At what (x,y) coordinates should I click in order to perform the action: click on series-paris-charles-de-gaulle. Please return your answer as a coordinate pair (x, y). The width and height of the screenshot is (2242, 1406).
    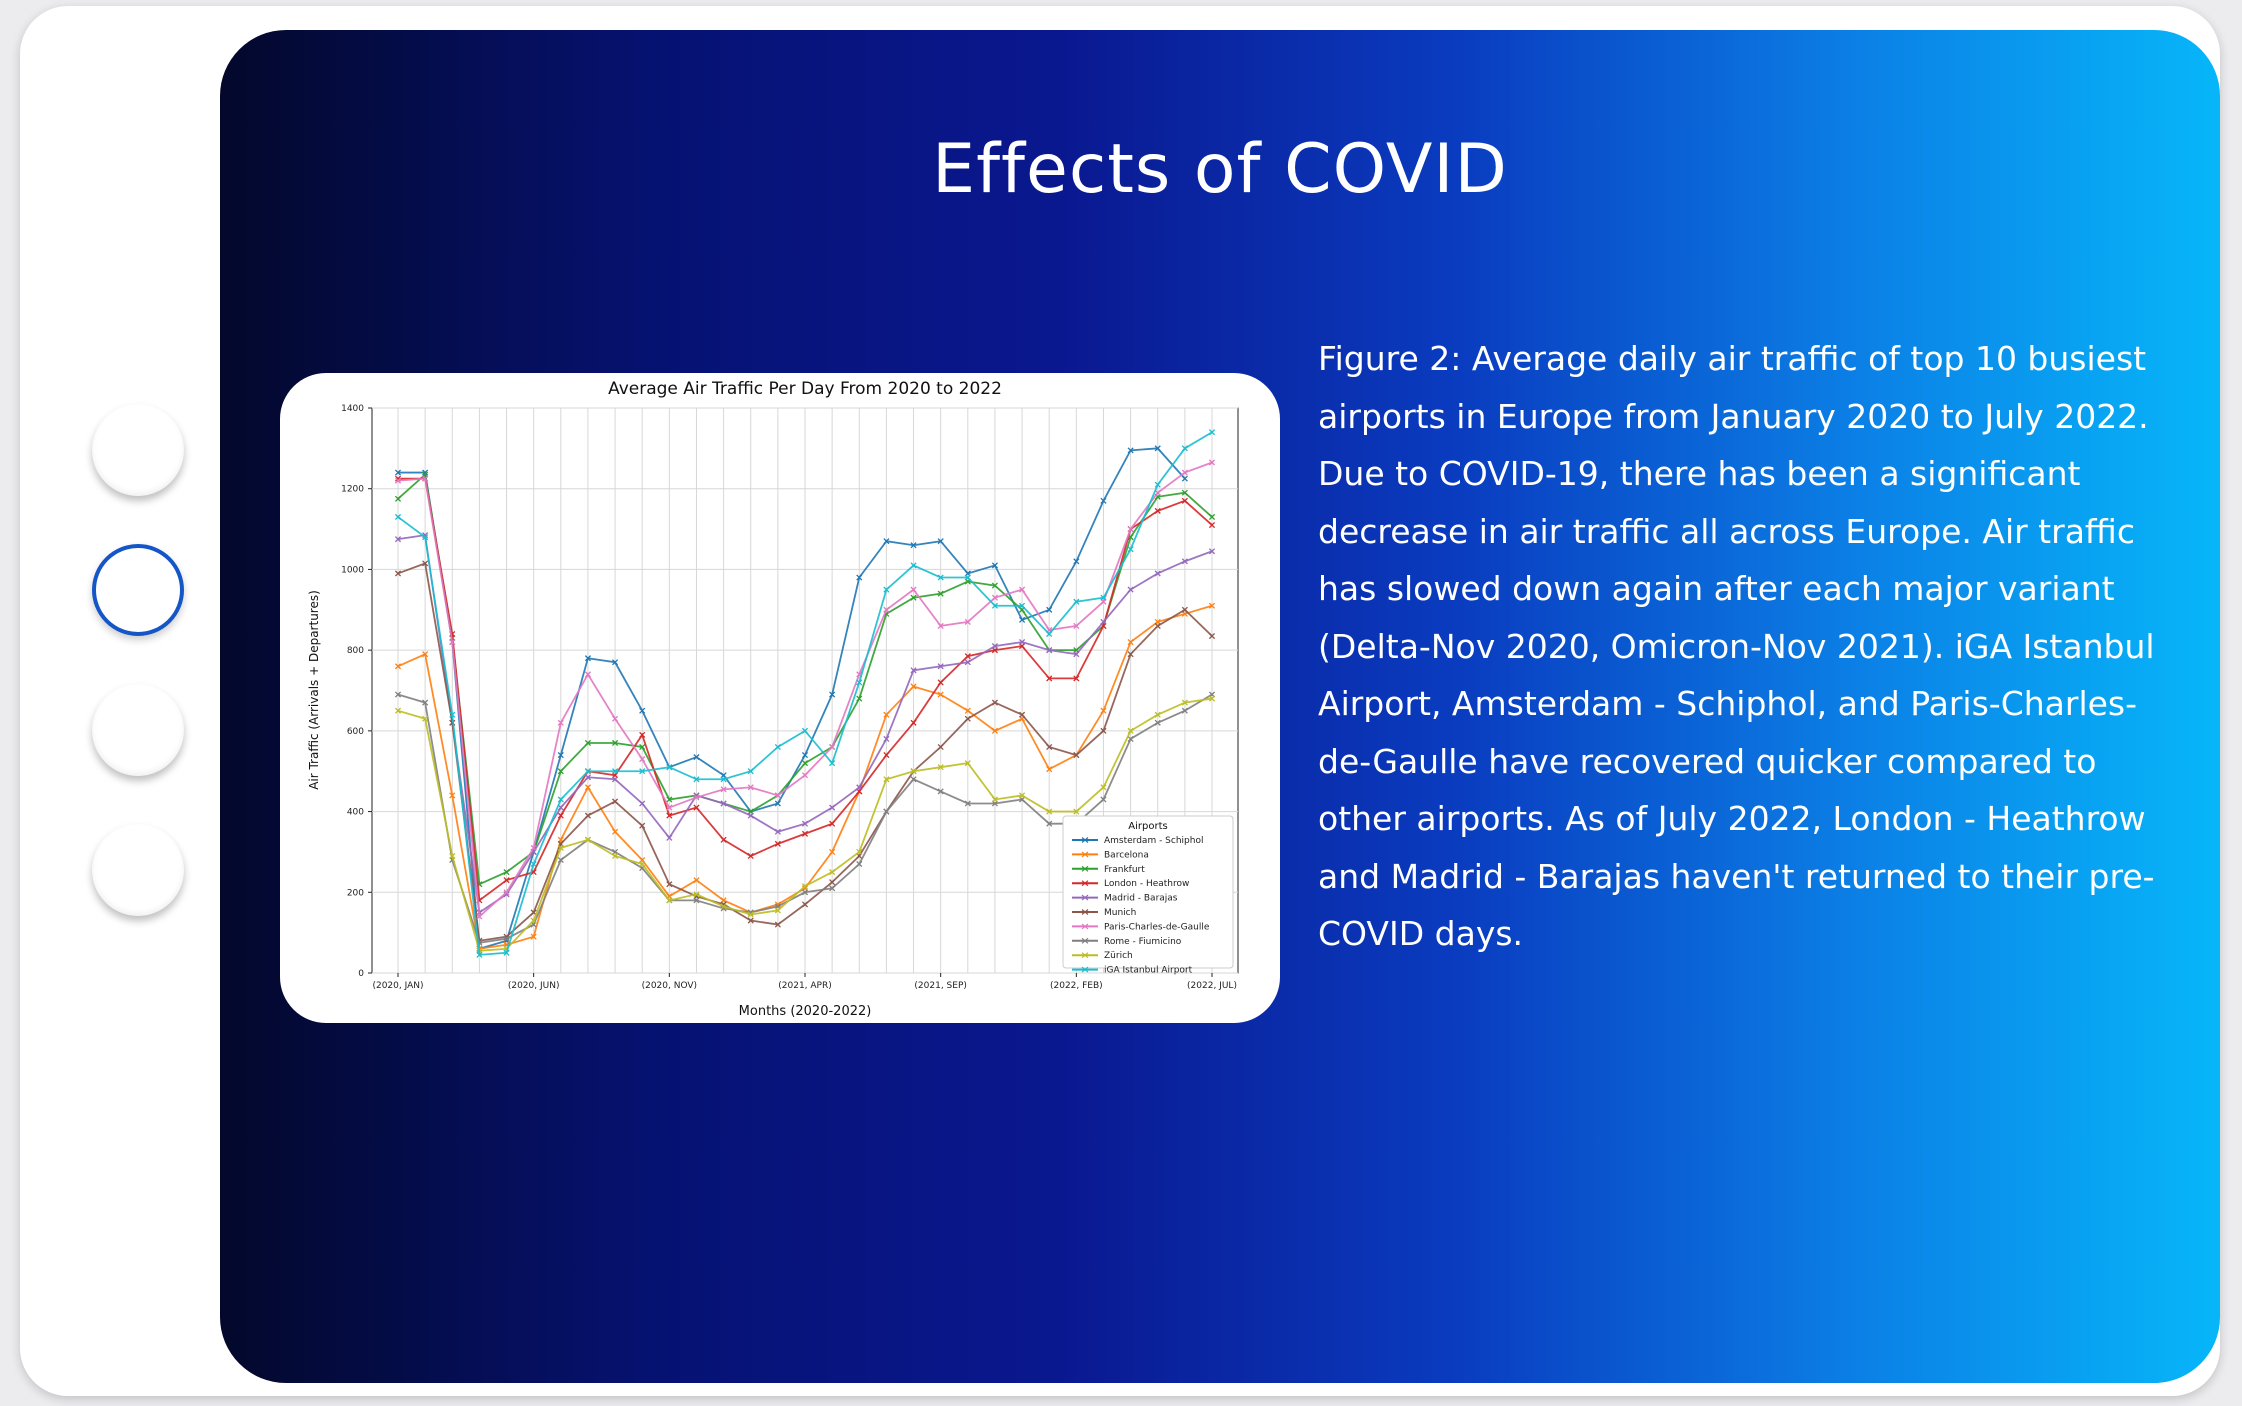
    Looking at the image, I should click on (805, 689).